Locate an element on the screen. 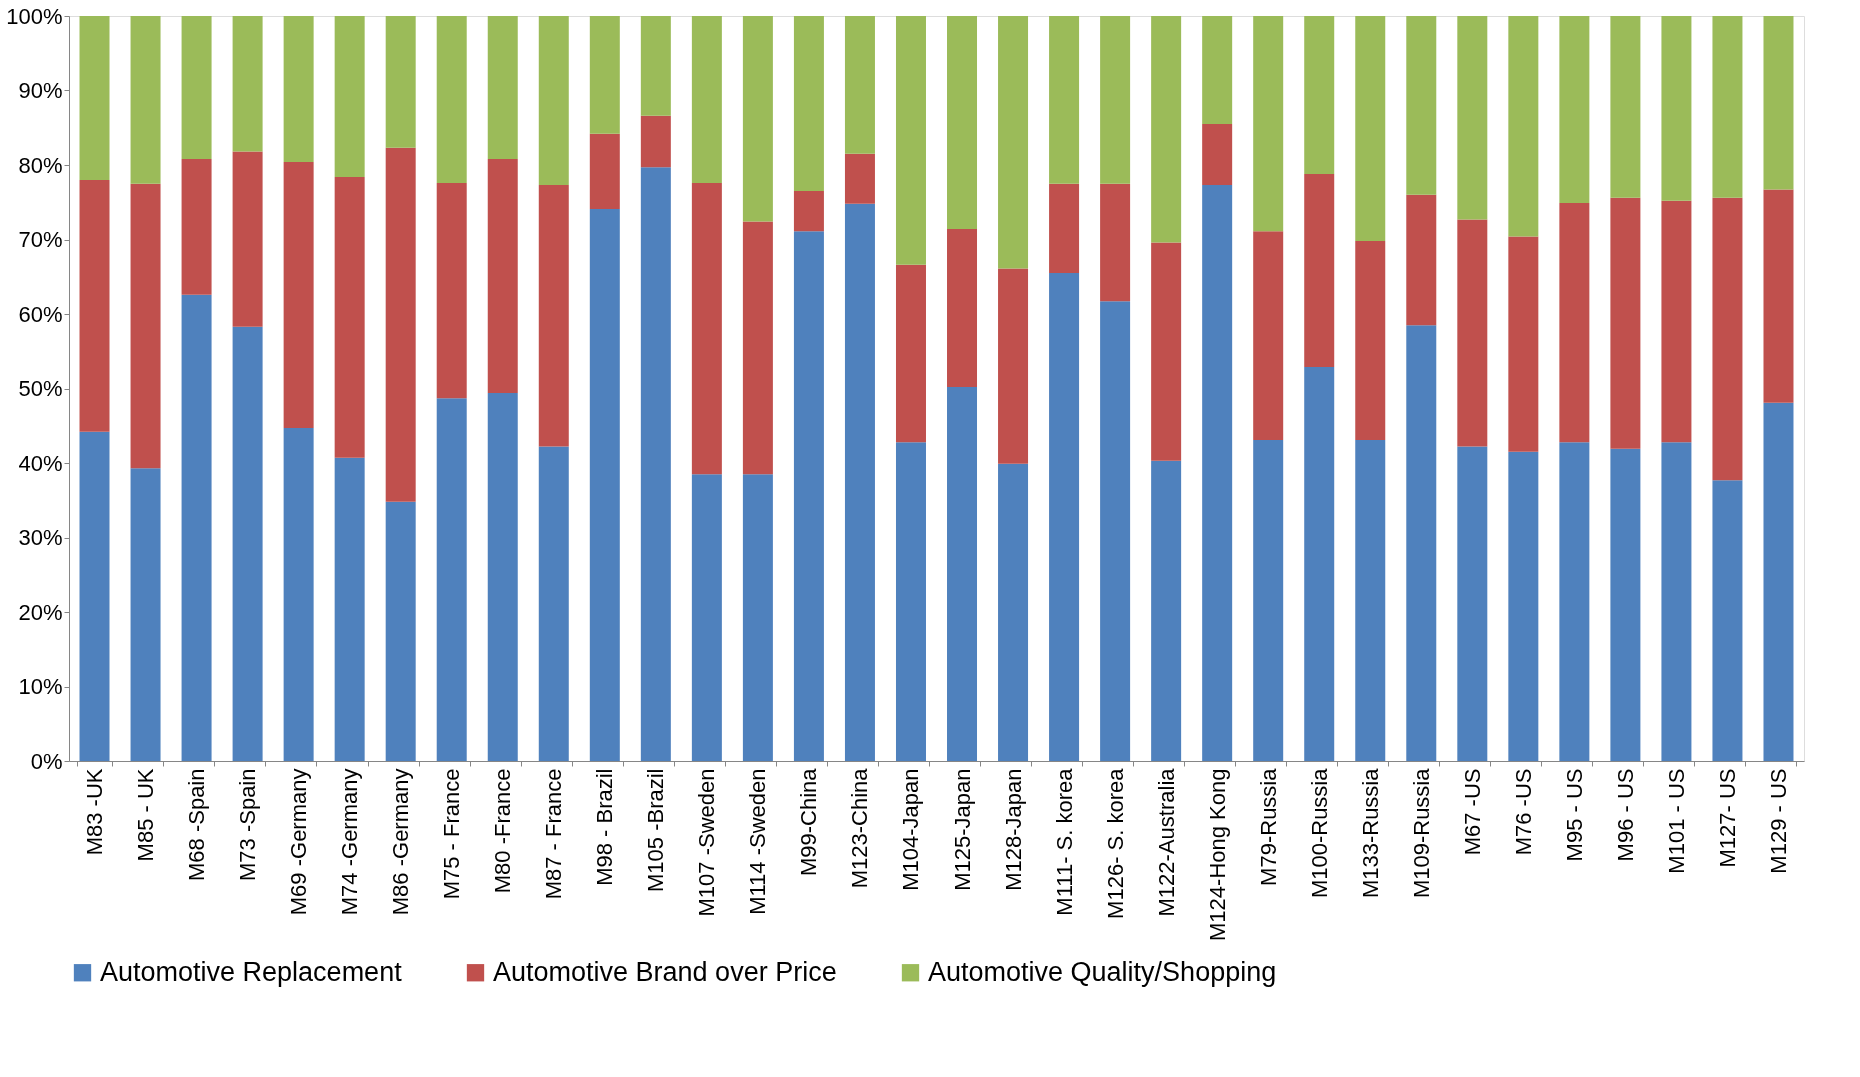 This screenshot has height=1077, width=1860. y-tick-label: 0% is located at coordinates (46, 761).